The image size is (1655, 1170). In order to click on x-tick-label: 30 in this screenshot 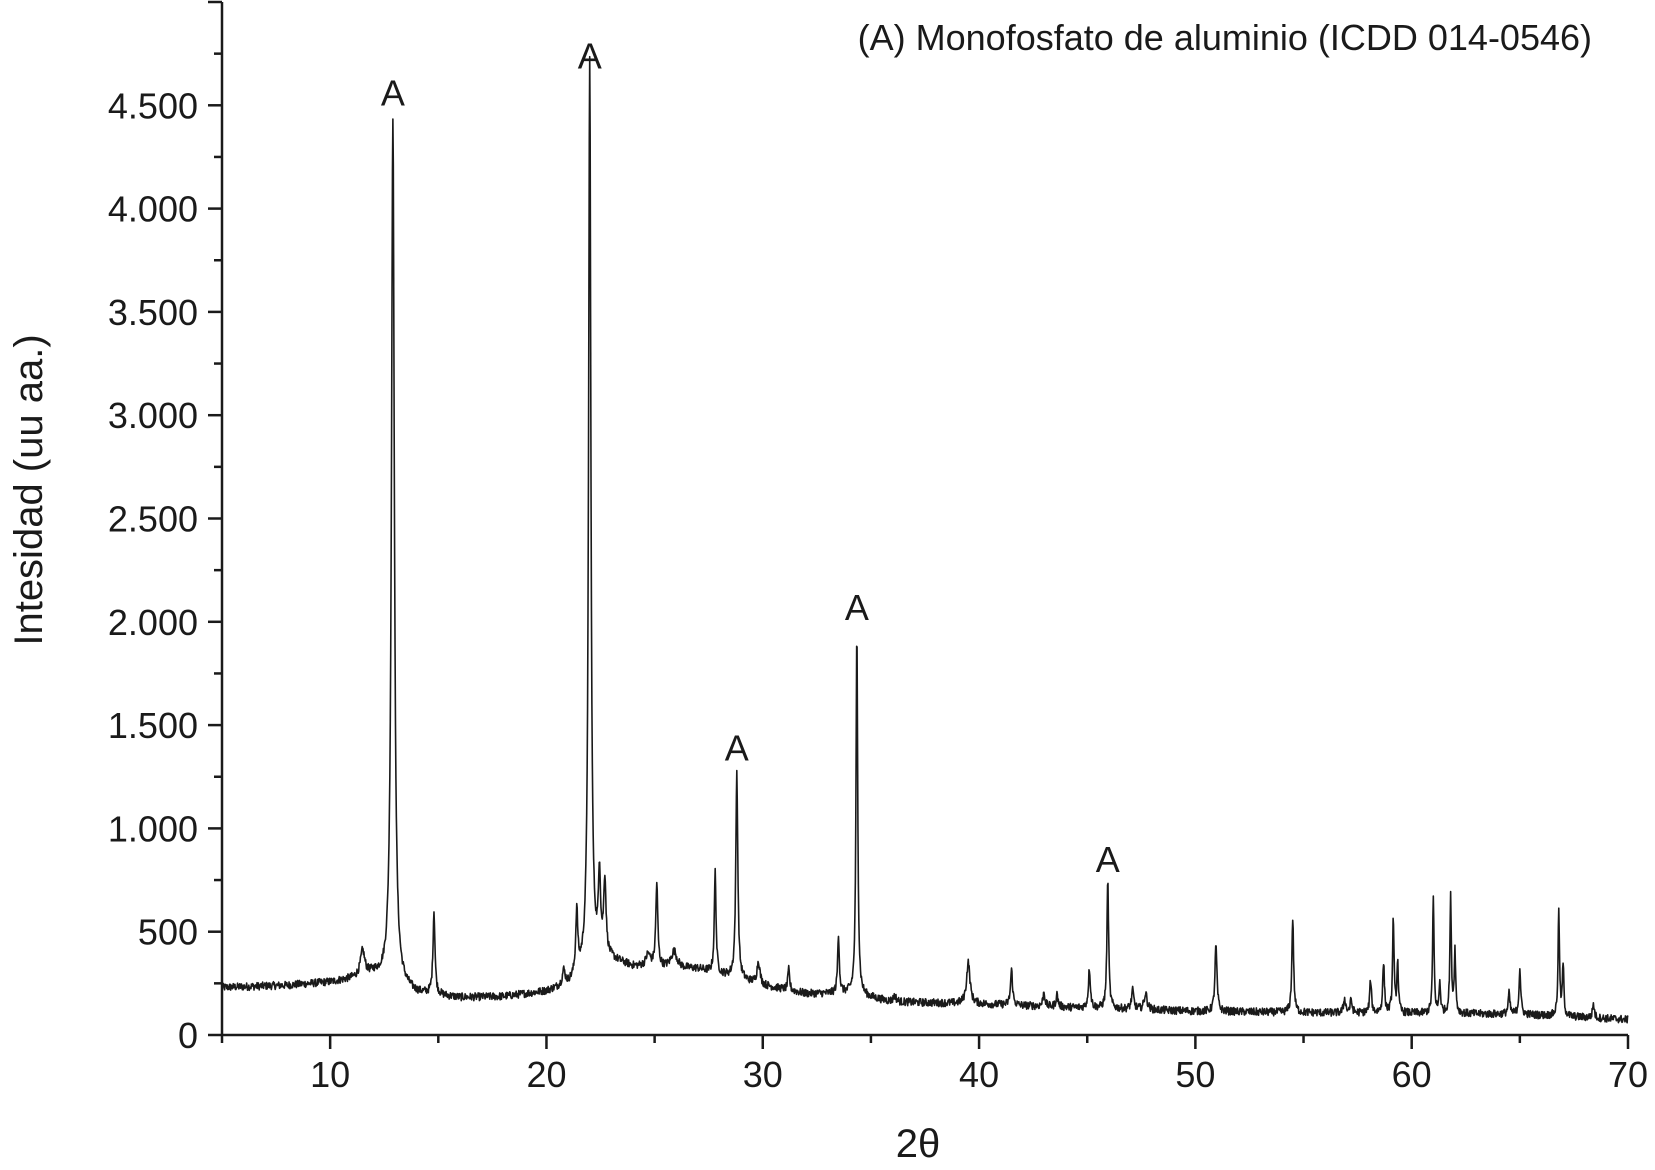, I will do `click(763, 1074)`.